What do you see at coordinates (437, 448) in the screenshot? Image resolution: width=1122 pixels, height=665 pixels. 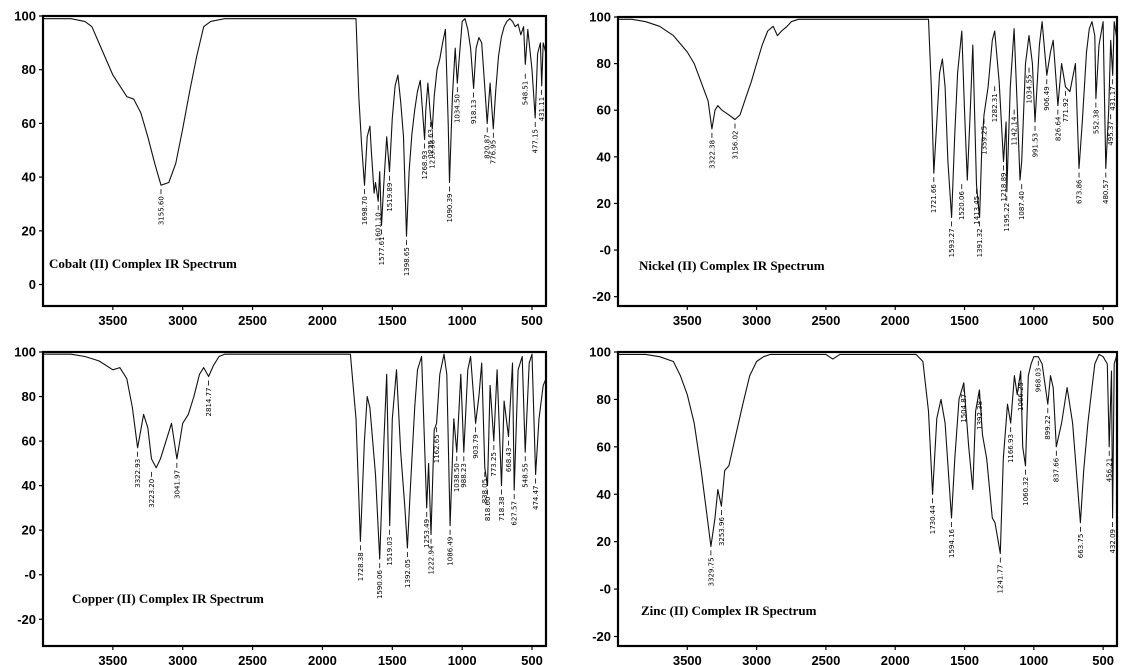 I see `peak-label: 1162.65` at bounding box center [437, 448].